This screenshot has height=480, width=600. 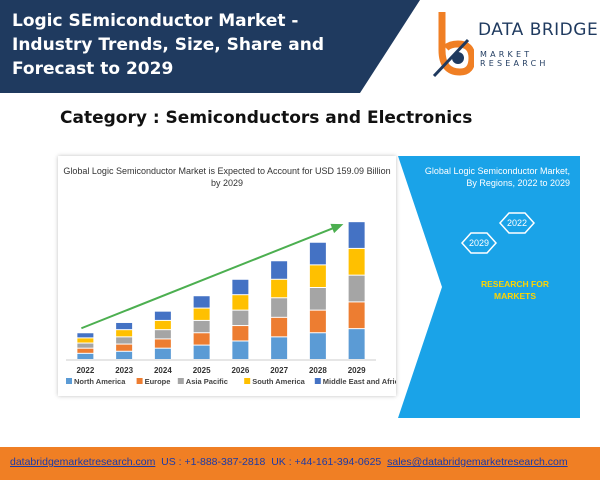 I want to click on bar-2023-middle-east-and-africa, so click(x=124, y=326).